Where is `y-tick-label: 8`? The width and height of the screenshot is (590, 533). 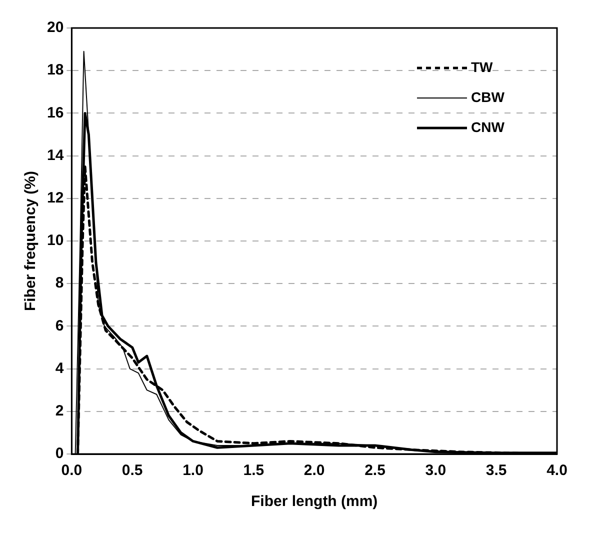 y-tick-label: 8 is located at coordinates (59, 283).